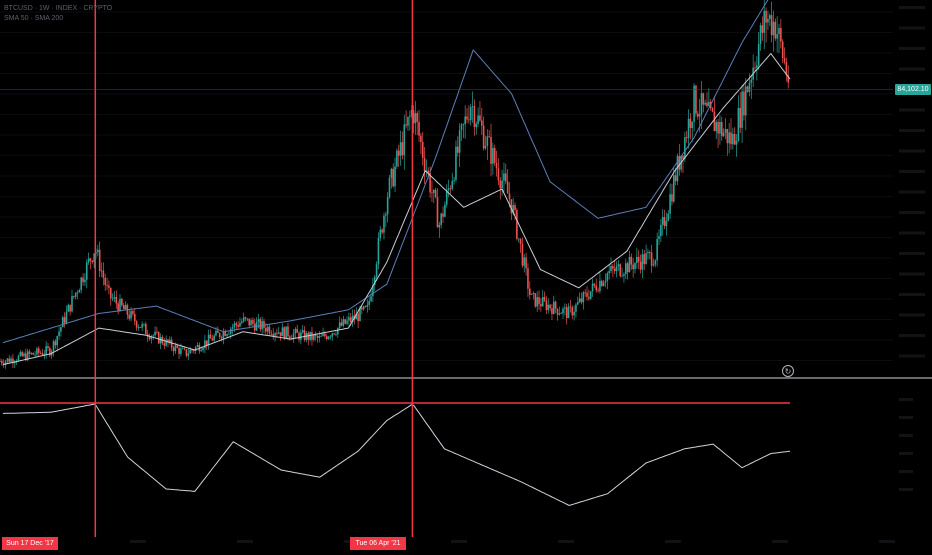 Image resolution: width=932 pixels, height=555 pixels. What do you see at coordinates (673, 541) in the screenshot?
I see `time-axis-tick` at bounding box center [673, 541].